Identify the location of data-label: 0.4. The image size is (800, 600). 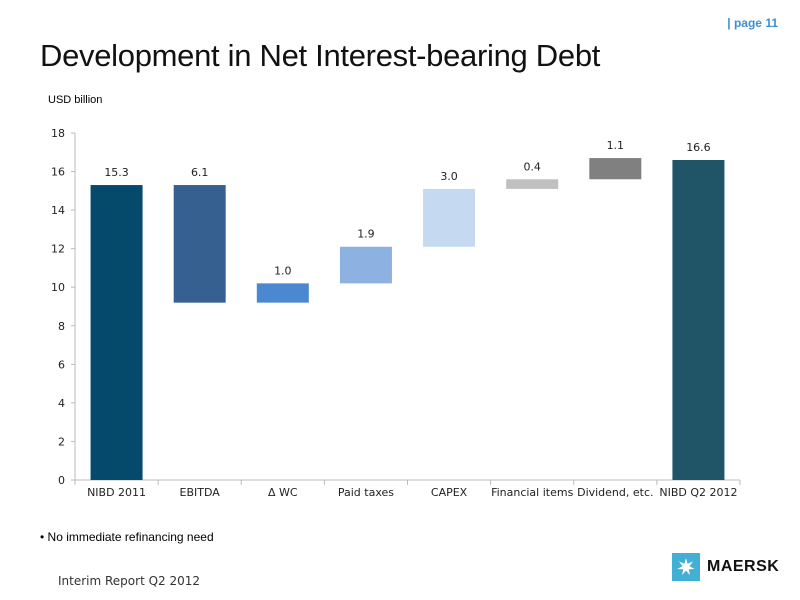
(532, 166).